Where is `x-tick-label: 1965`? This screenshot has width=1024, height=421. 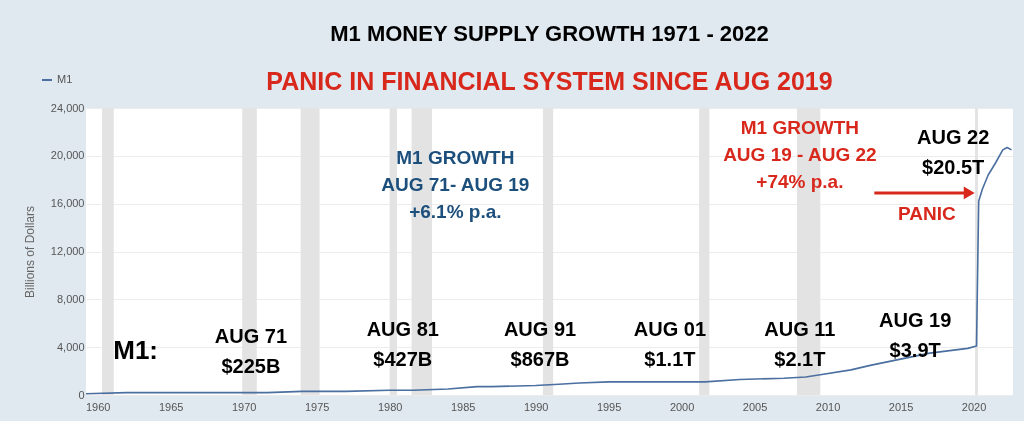
x-tick-label: 1965 is located at coordinates (171, 406).